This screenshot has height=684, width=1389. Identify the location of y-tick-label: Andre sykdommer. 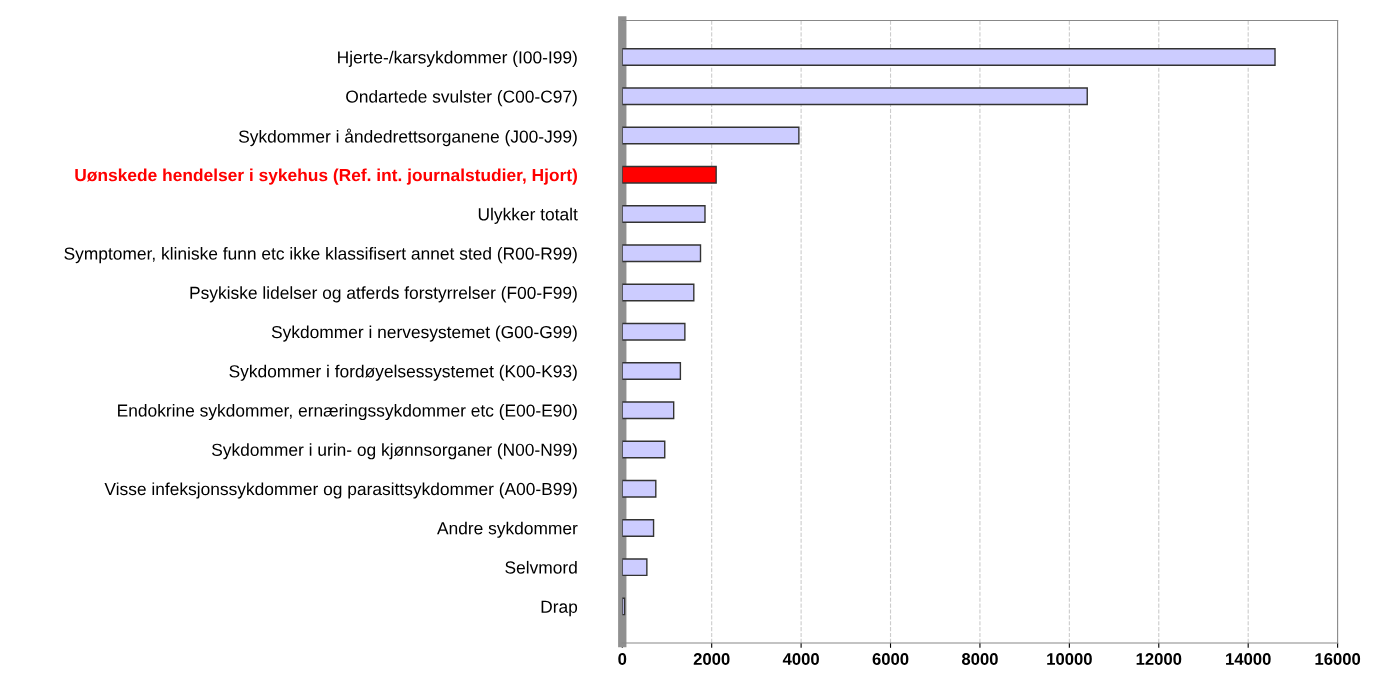
(507, 529).